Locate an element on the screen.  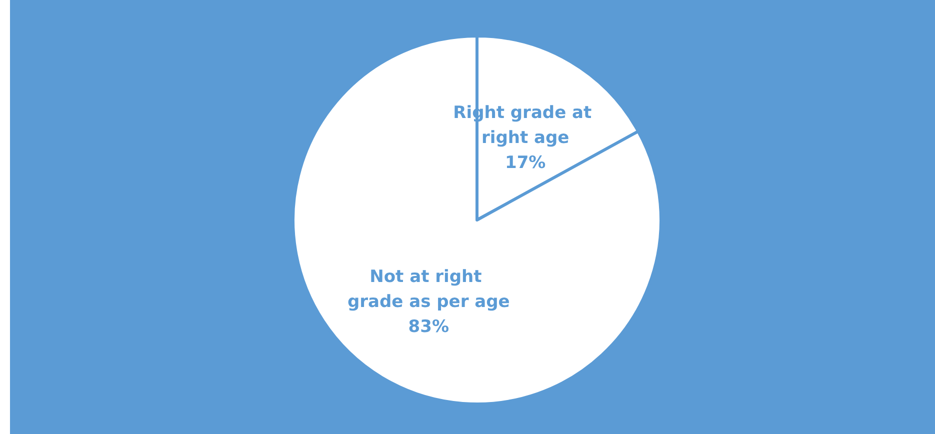
data-label: 17% is located at coordinates (525, 163).